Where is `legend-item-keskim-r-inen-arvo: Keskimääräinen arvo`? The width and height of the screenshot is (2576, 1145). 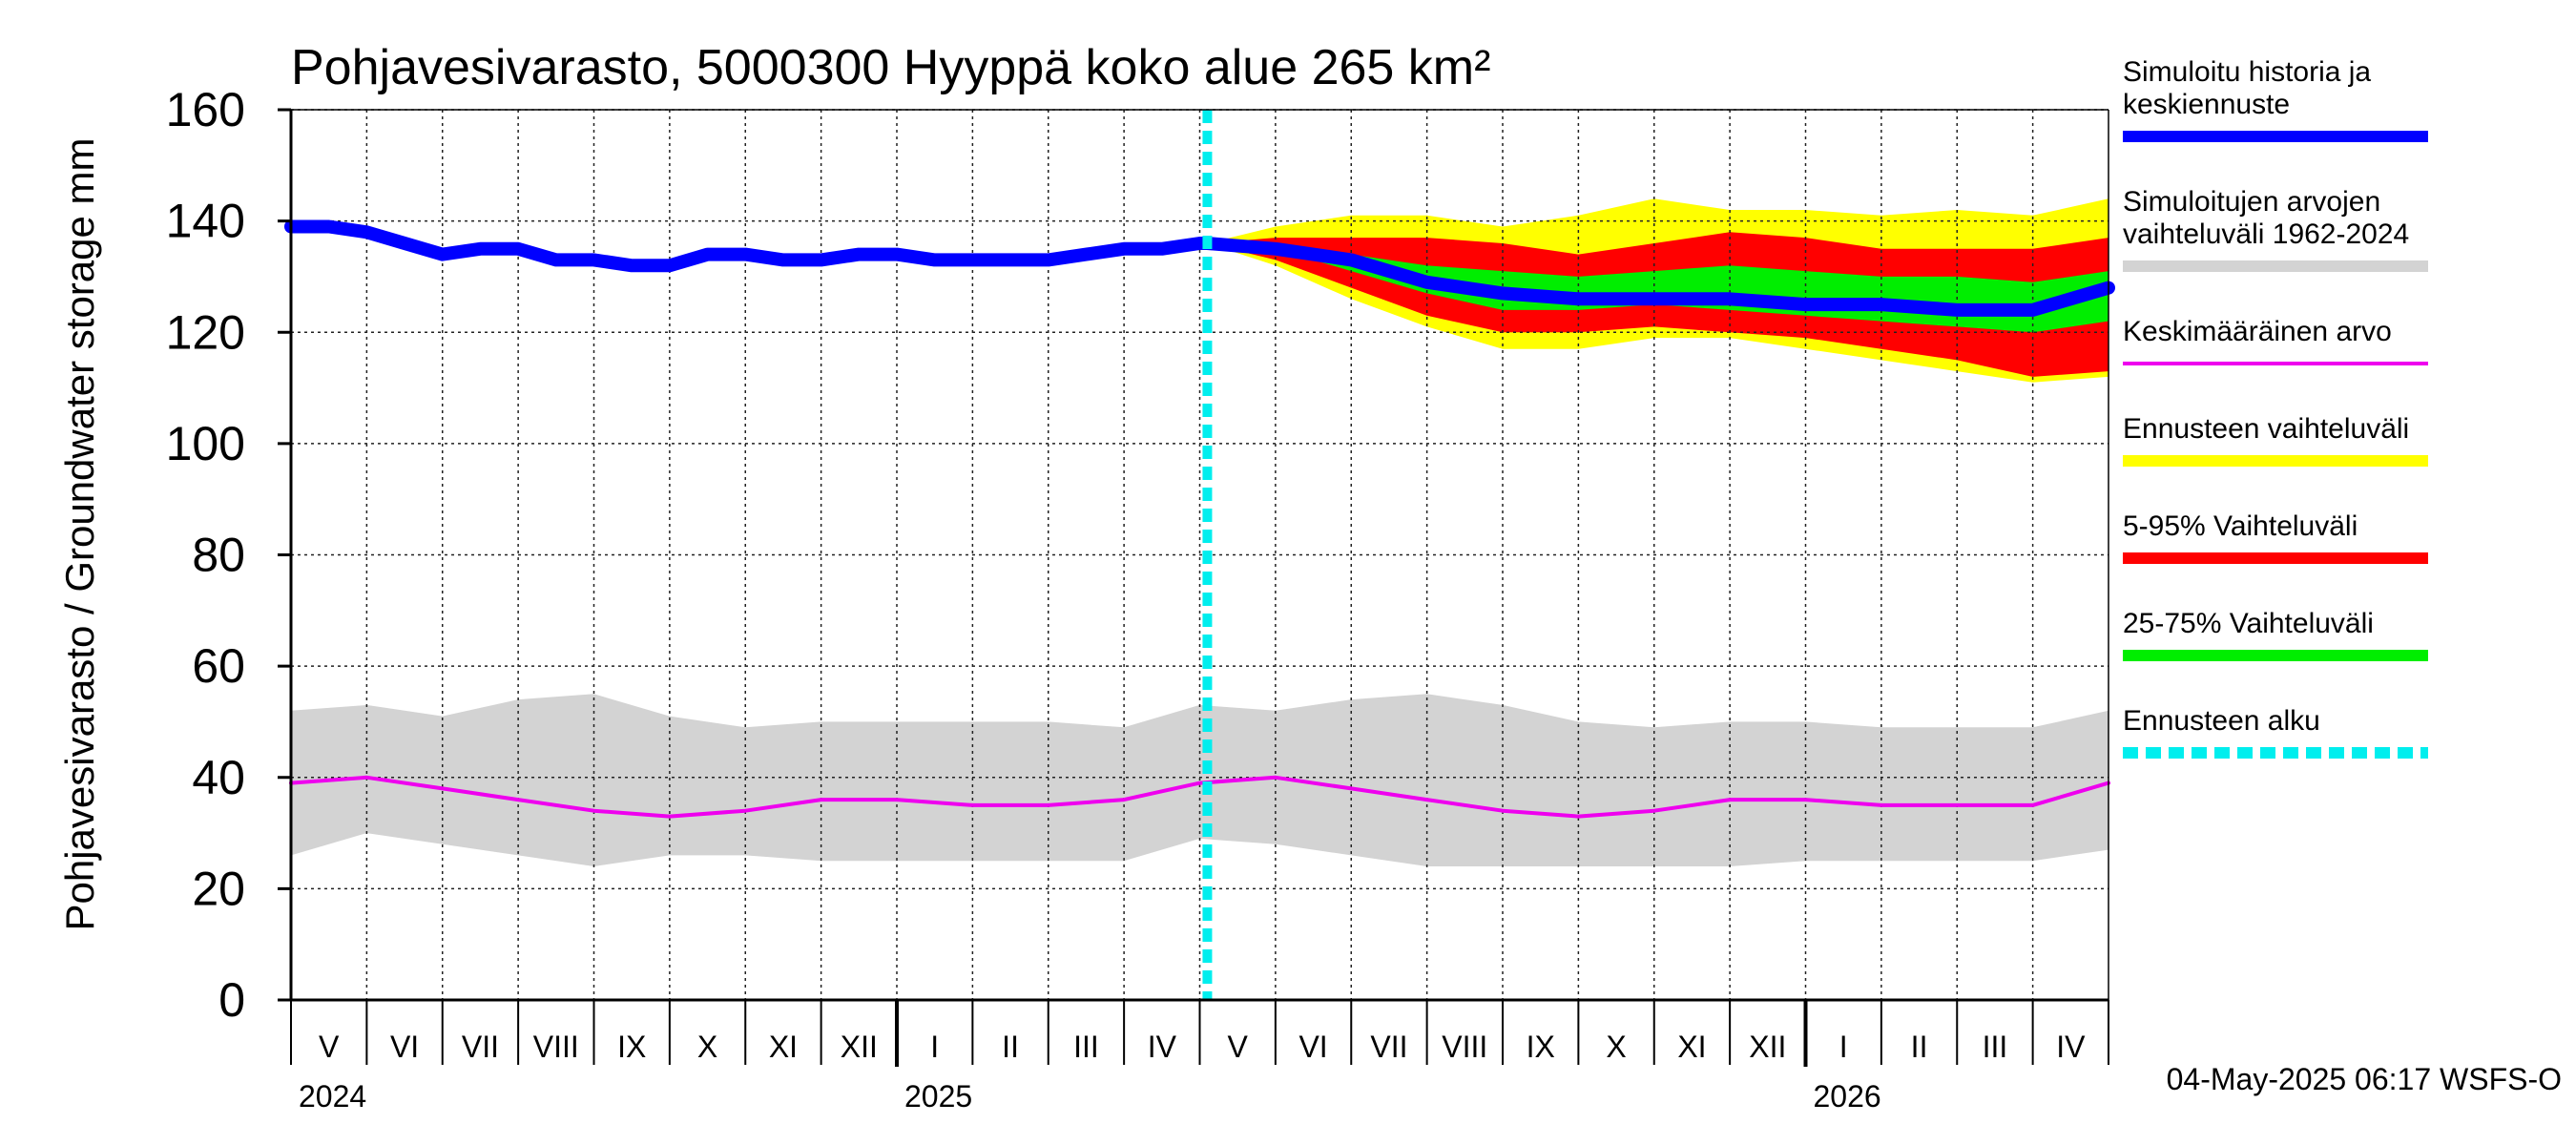
legend-item-keskim-r-inen-arvo: Keskimääräinen arvo is located at coordinates (2275, 340).